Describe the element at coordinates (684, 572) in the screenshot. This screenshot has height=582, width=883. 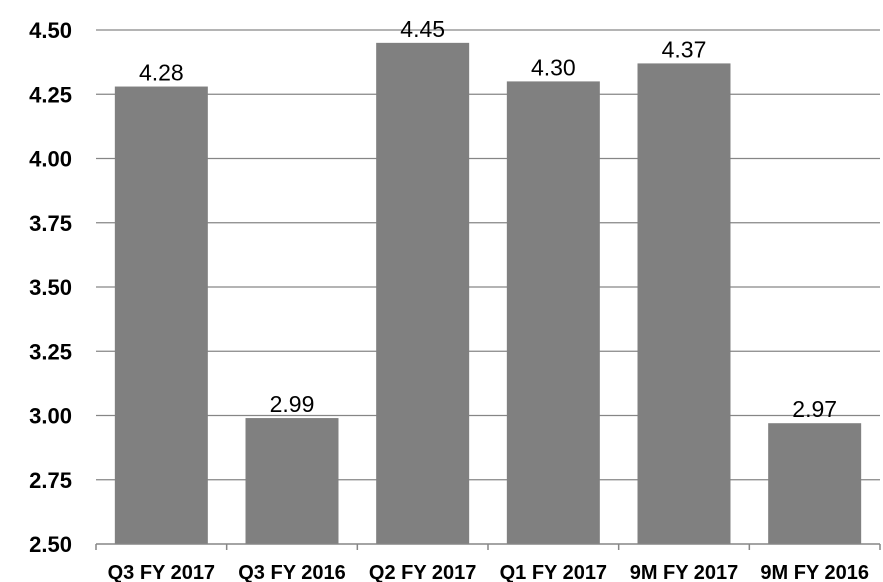
I see `x-tick-label: 9M FY 2017` at that location.